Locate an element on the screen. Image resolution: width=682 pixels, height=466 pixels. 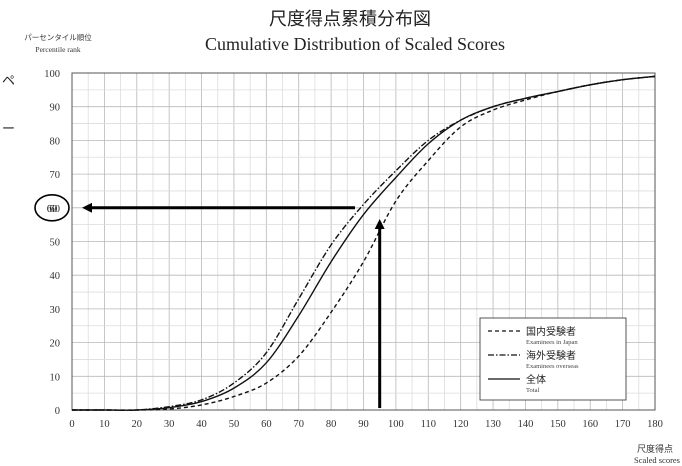
x-tick-label: 160 is located at coordinates (590, 424).